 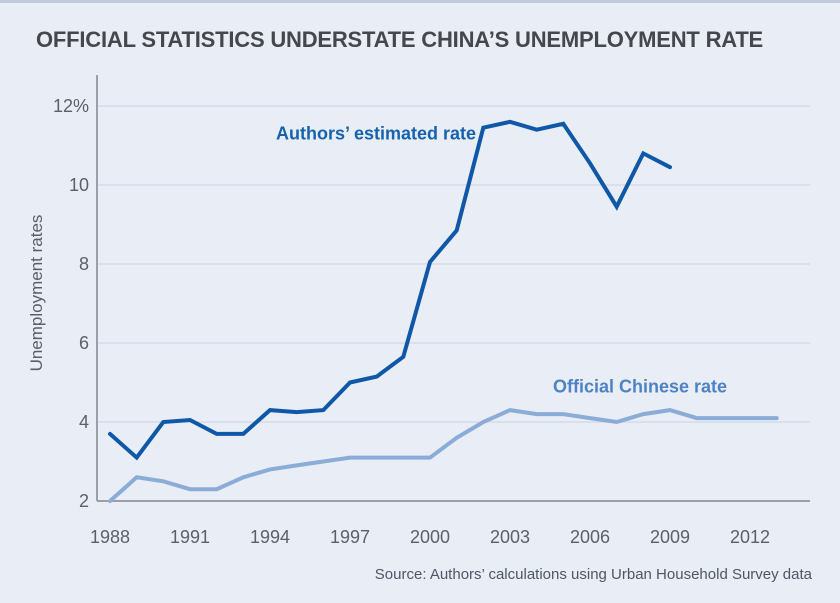 What do you see at coordinates (750, 537) in the screenshot?
I see `x-tick-label-2012: 2012` at bounding box center [750, 537].